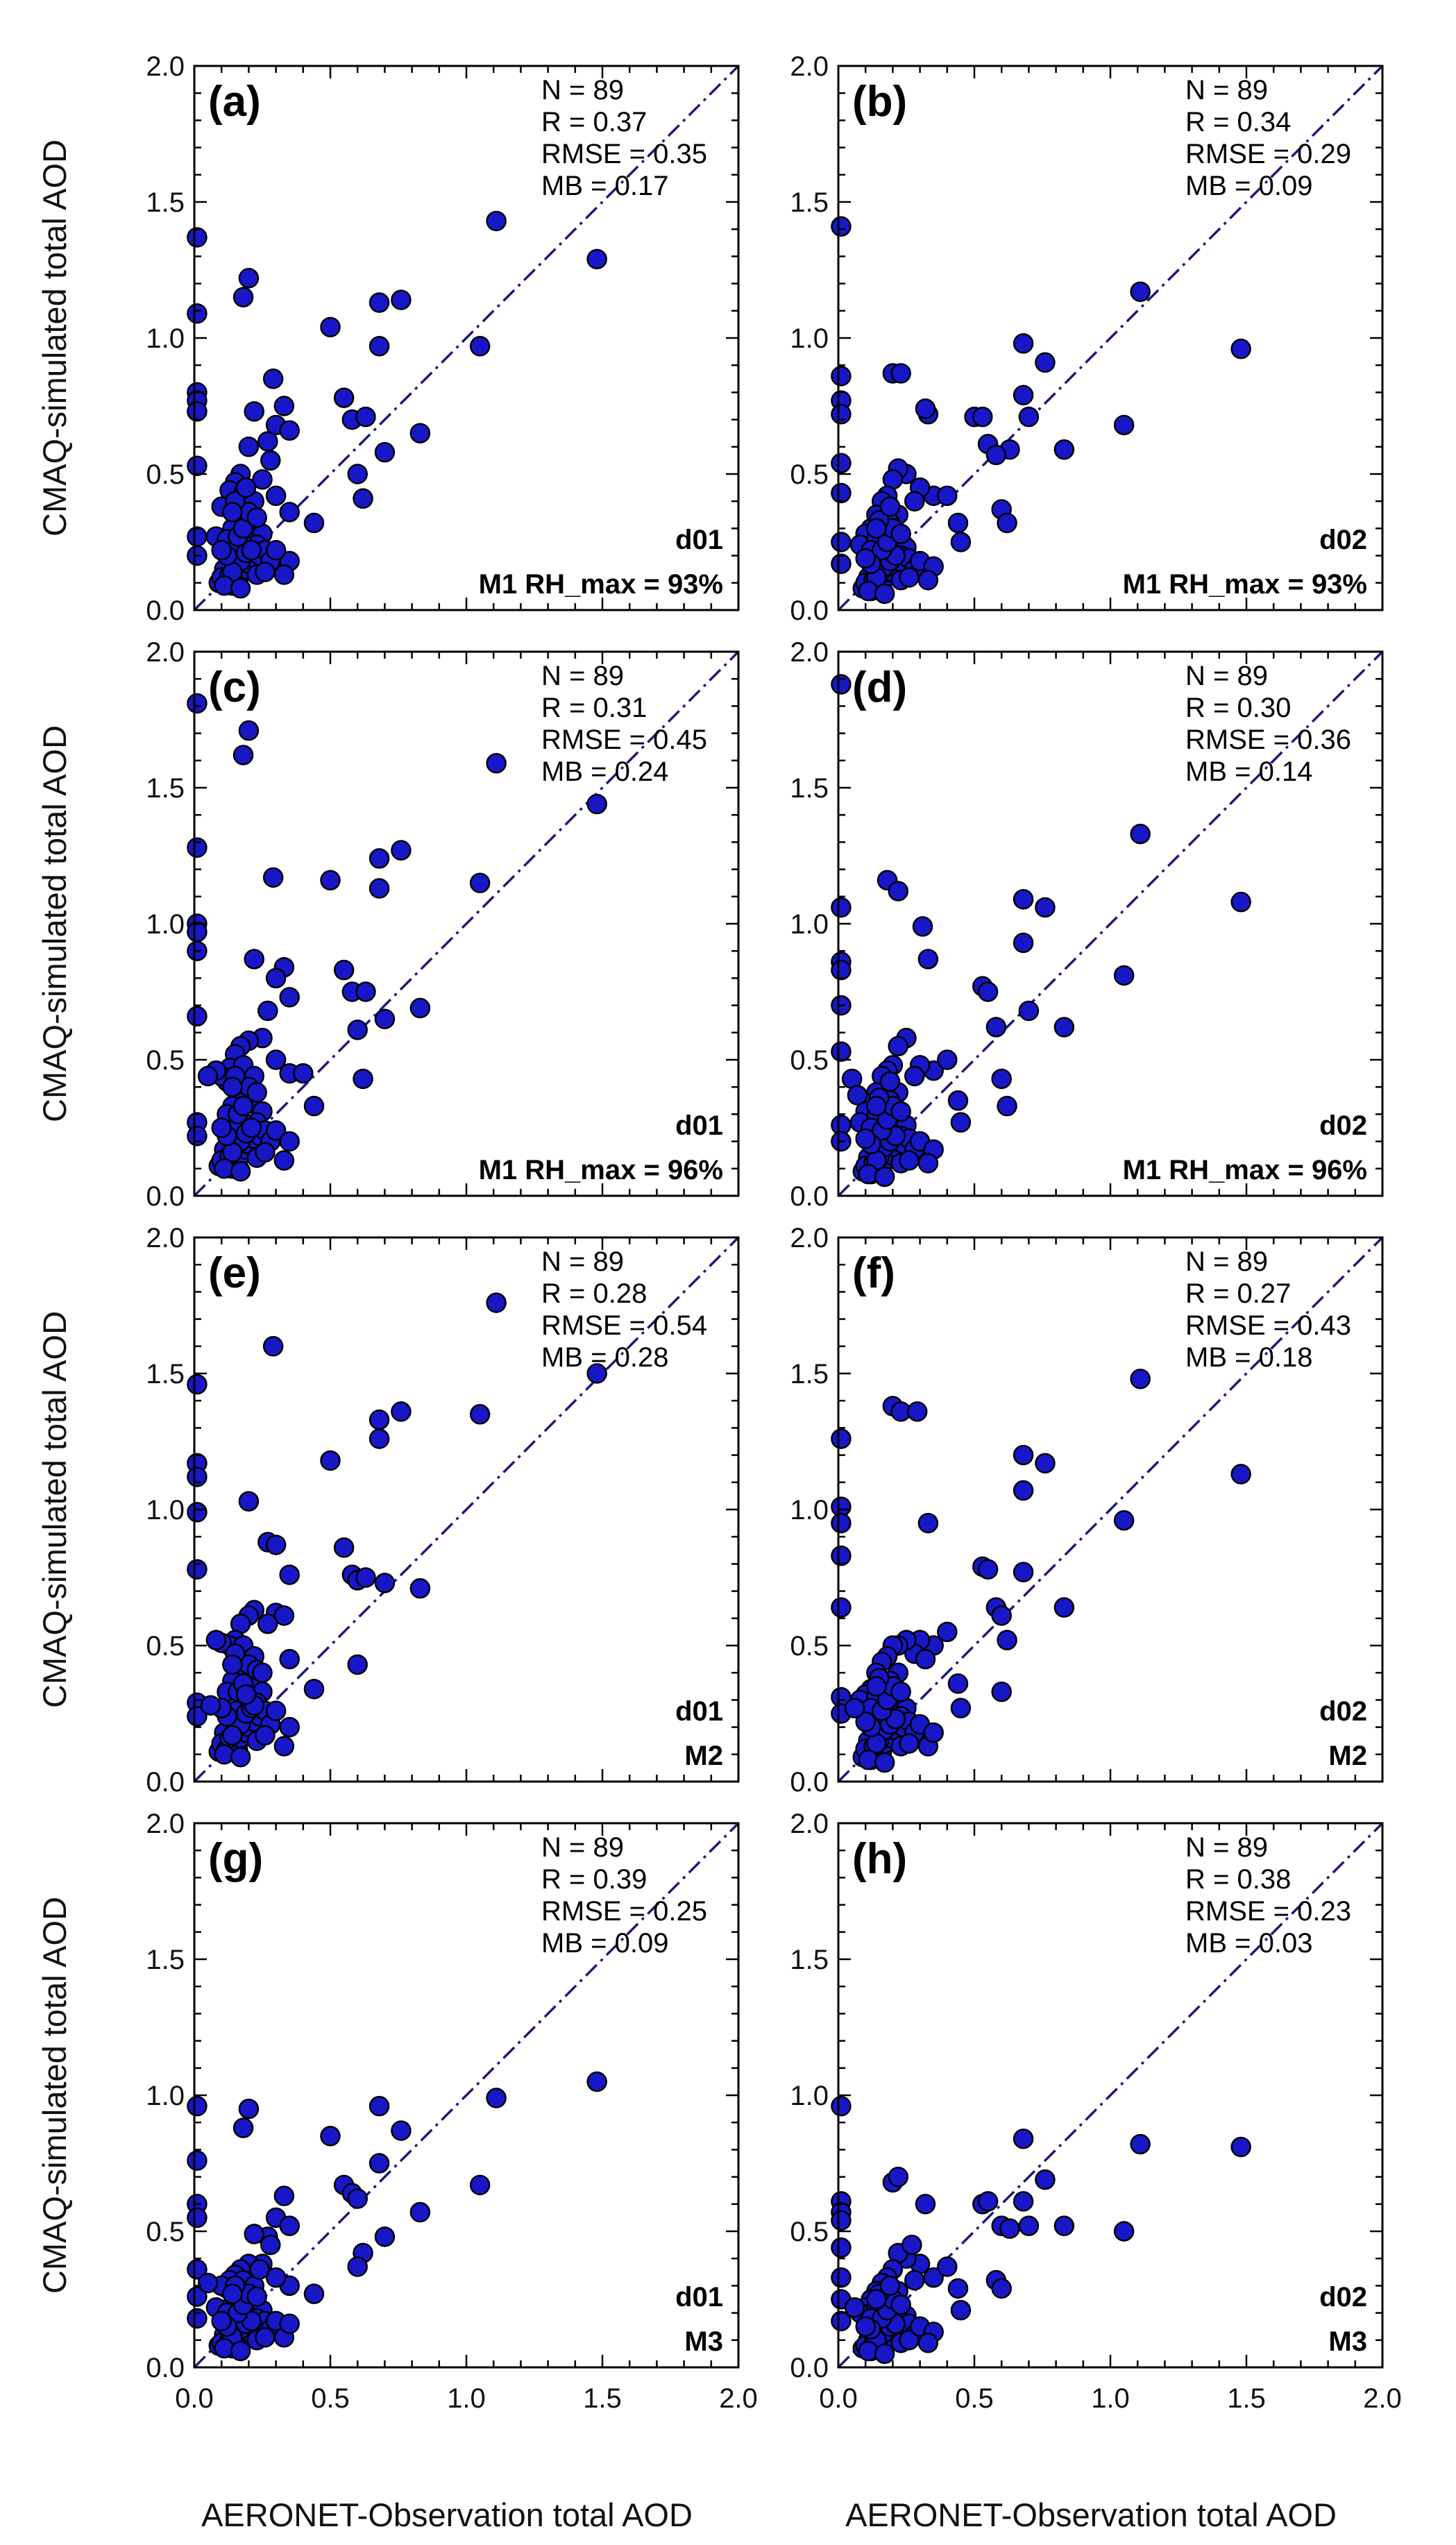 This screenshot has width=1456, height=2545. Describe the element at coordinates (1248, 1357) in the screenshot. I see `stat-line: MB = 0.18` at that location.